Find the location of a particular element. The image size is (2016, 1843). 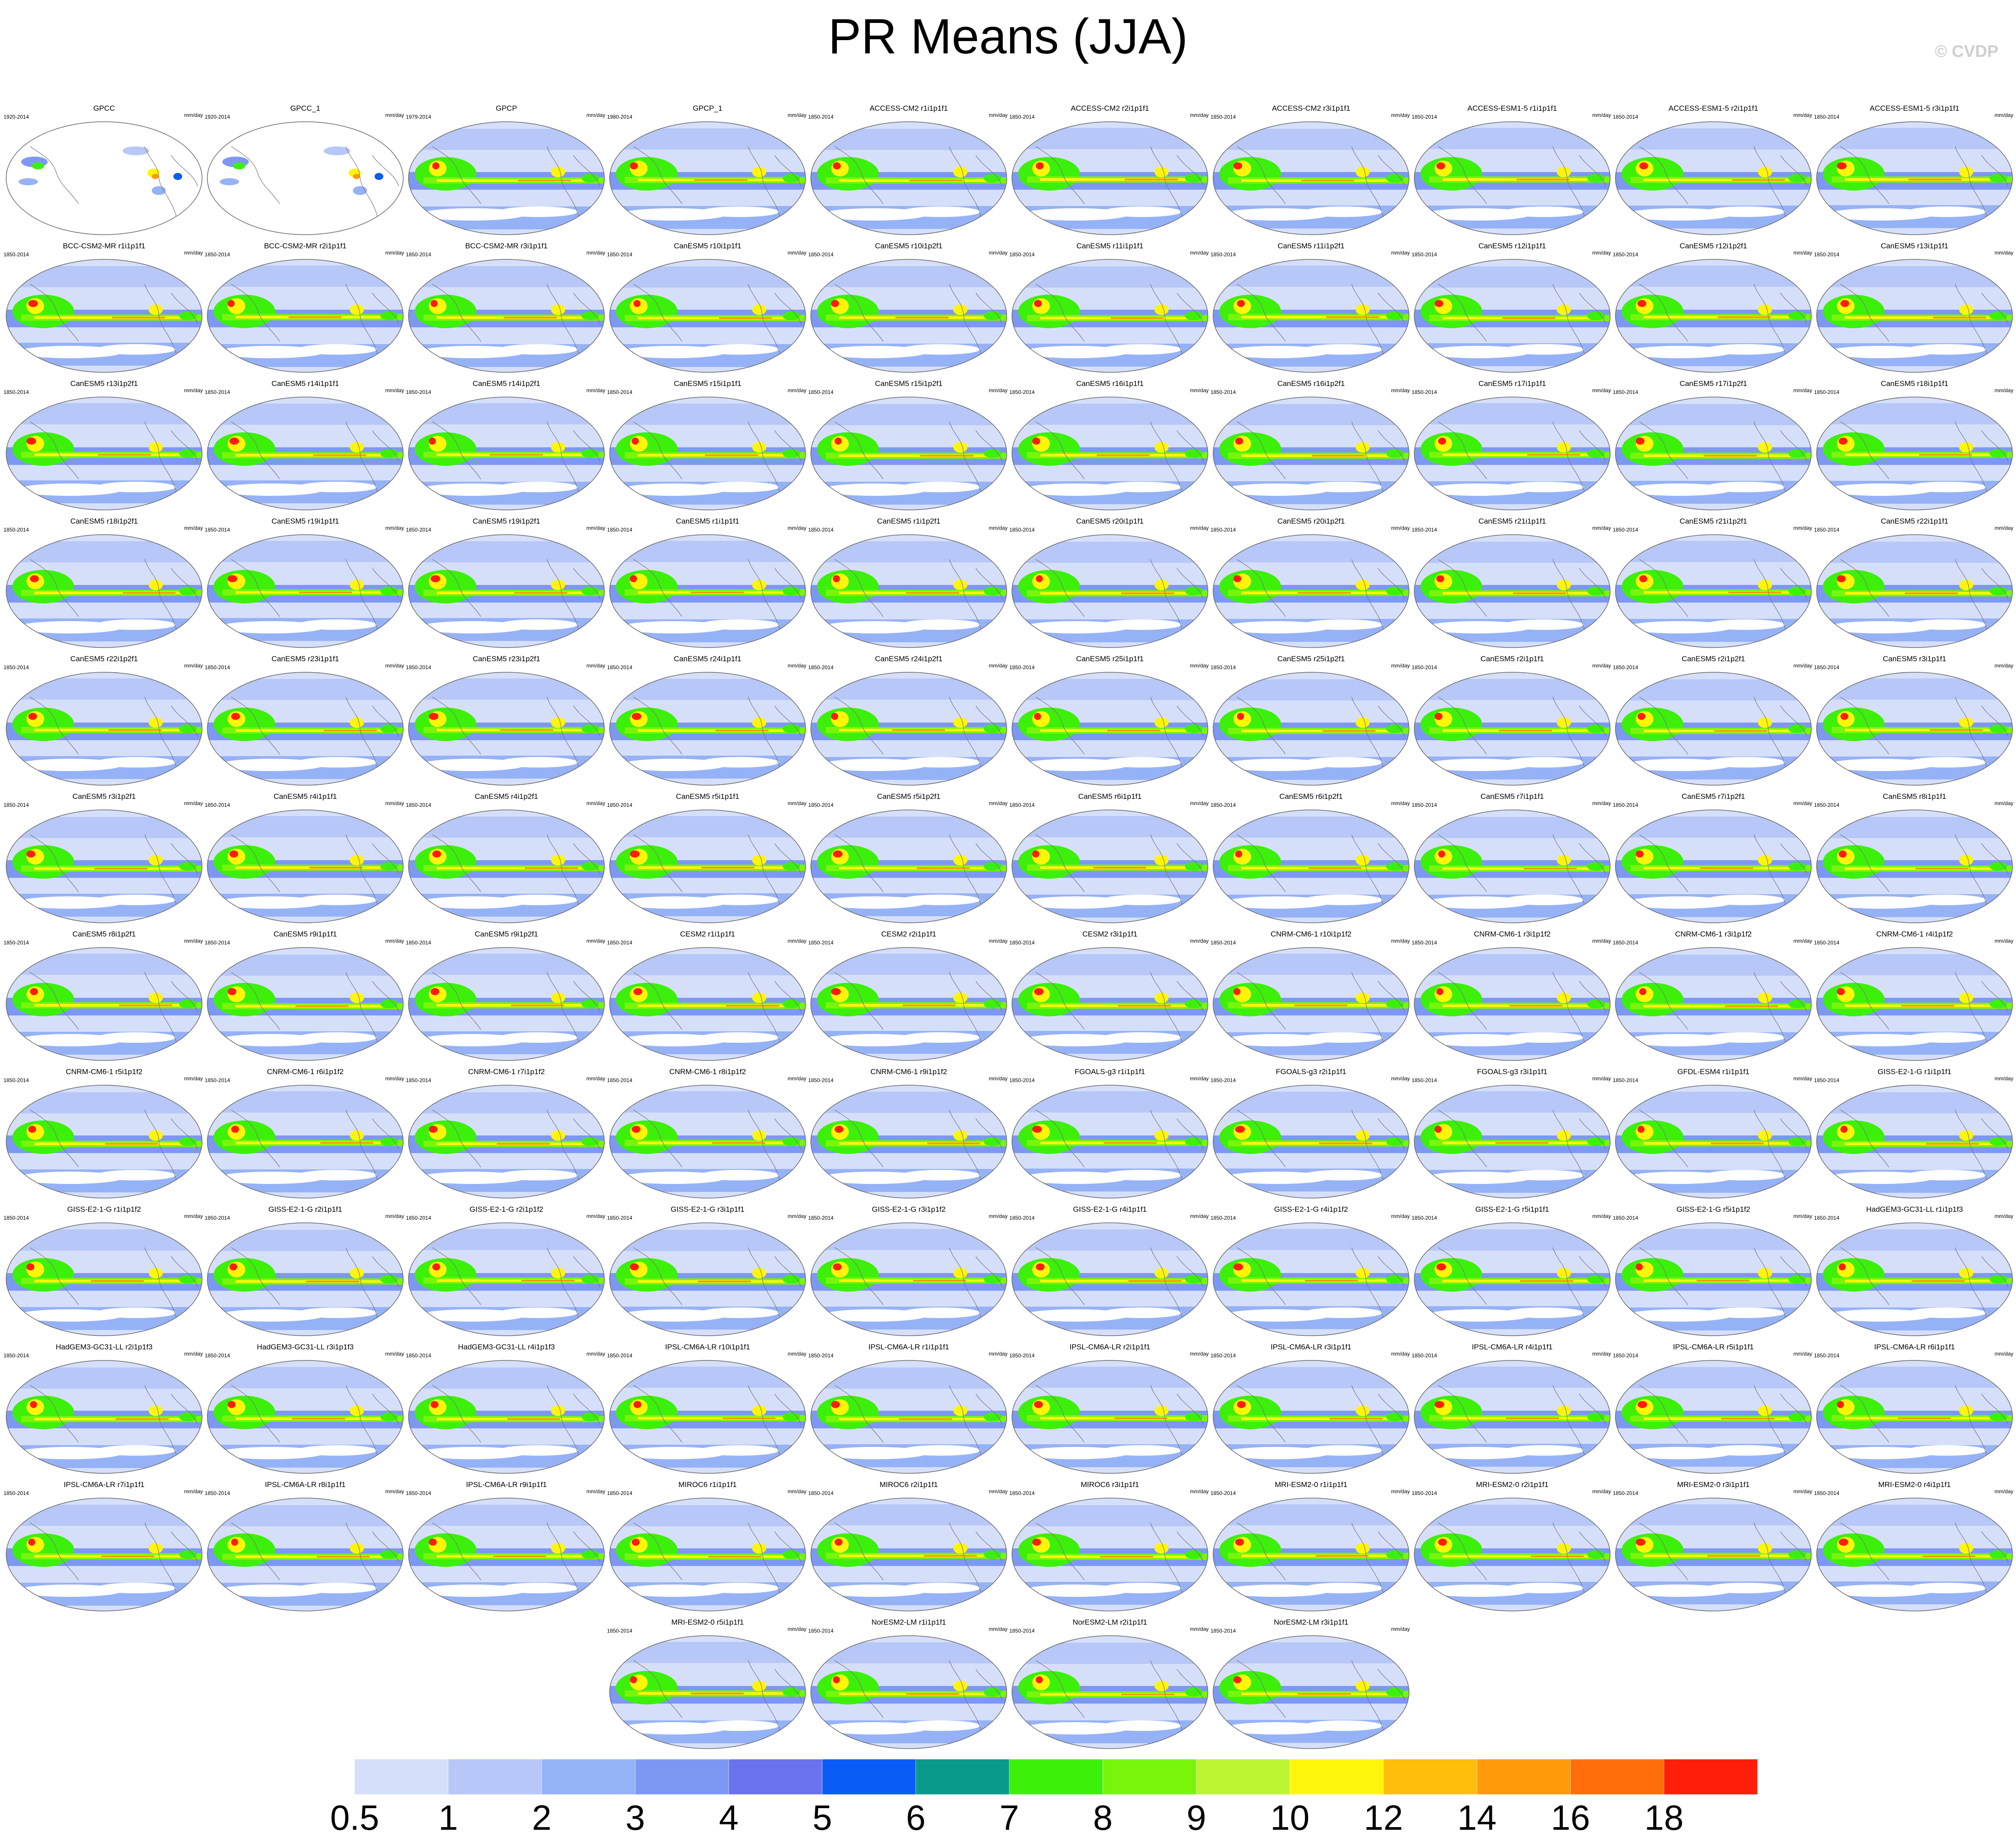

map-panel: CanESM5 r6i1p2f1 1850-2014 mm/day is located at coordinates (1311, 858).